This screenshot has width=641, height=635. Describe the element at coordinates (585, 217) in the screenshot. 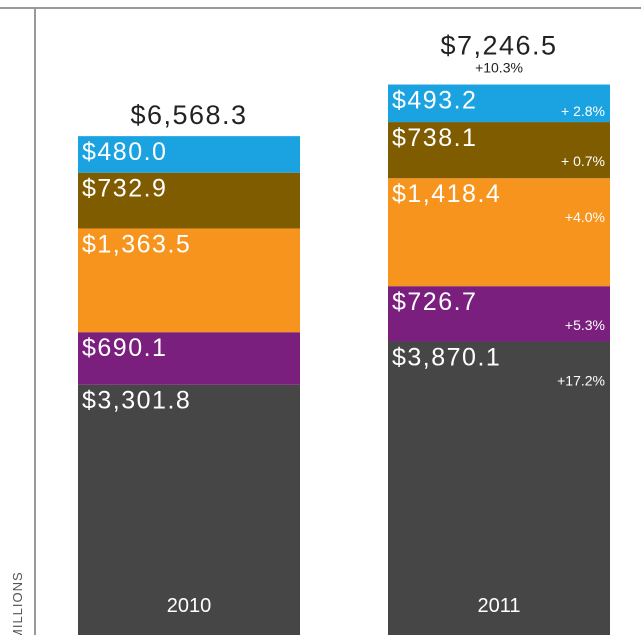

I see `change-label: +4.0%` at that location.